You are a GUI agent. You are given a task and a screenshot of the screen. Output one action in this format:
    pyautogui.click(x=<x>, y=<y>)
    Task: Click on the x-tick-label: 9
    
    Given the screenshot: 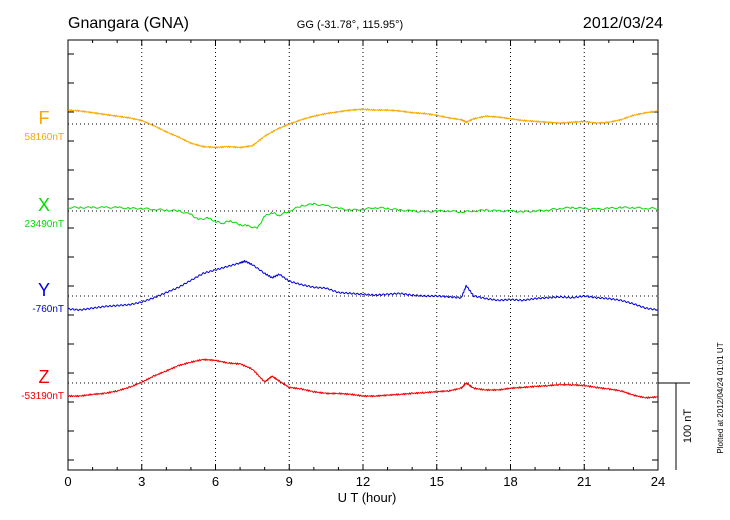 What is the action you would take?
    pyautogui.click(x=289, y=481)
    